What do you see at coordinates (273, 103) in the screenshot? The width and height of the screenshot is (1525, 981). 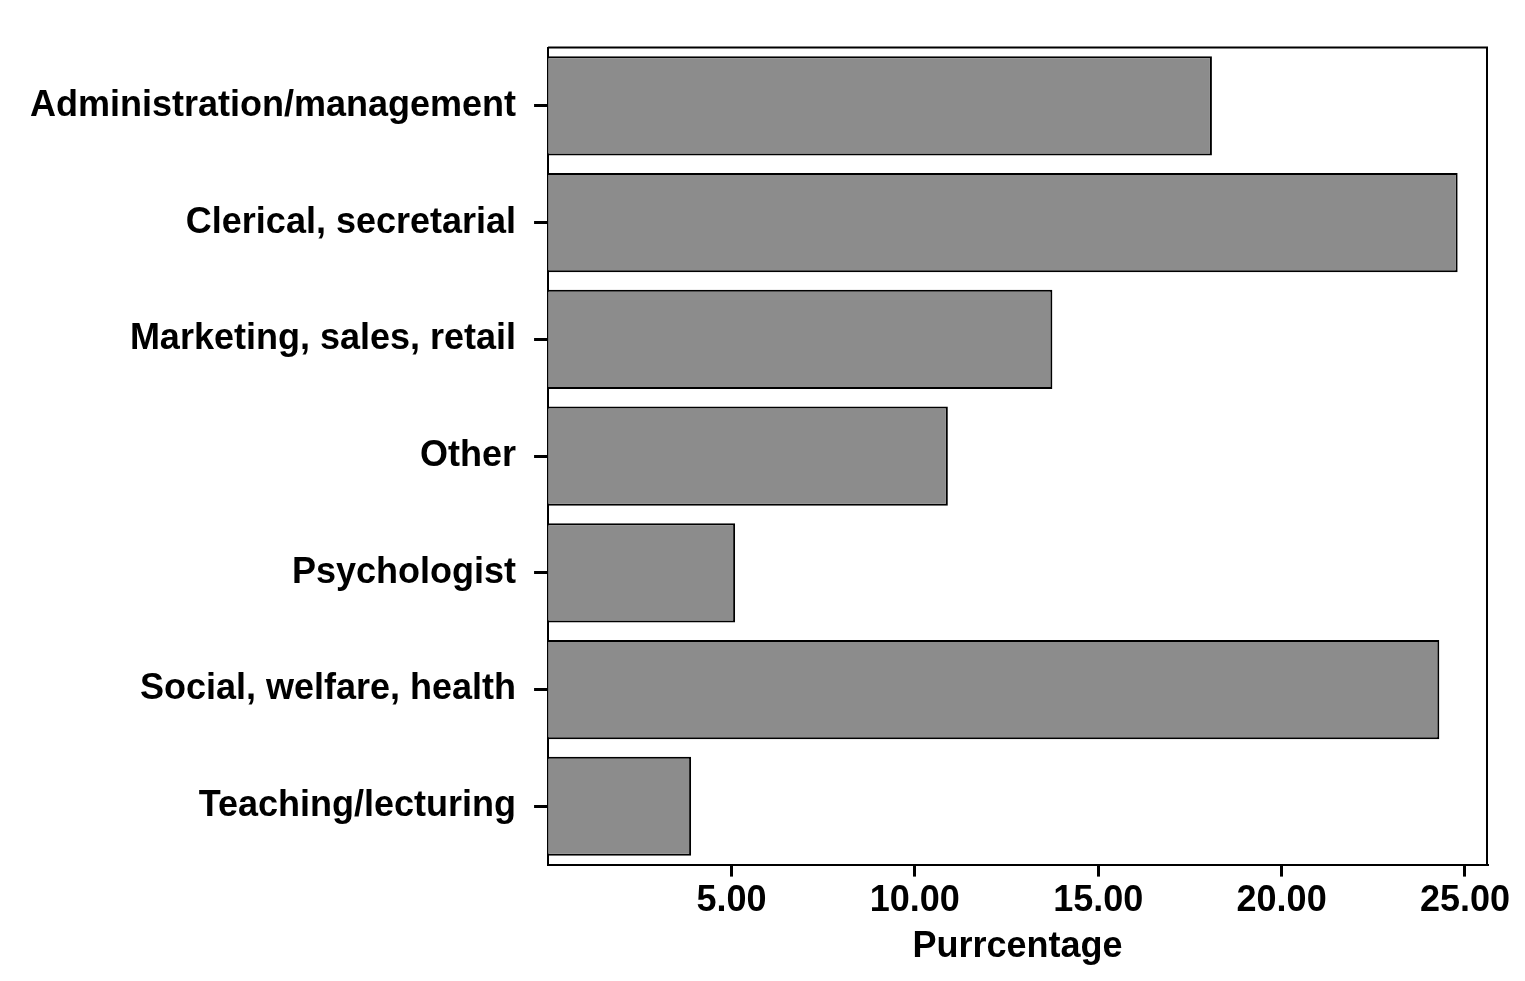 I see `y-tick-label: Administration/management` at bounding box center [273, 103].